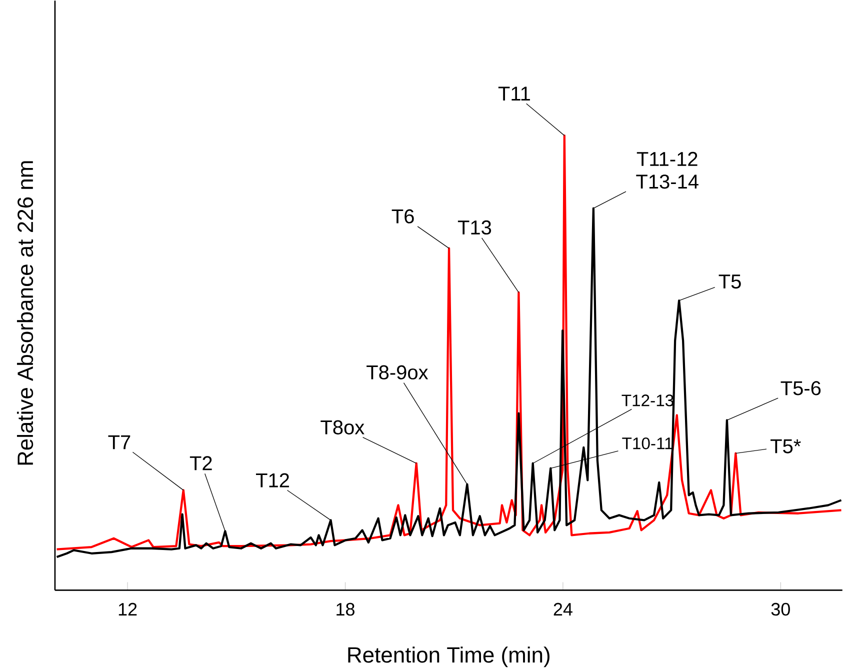 This screenshot has height=672, width=843. What do you see at coordinates (514, 93) in the screenshot?
I see `annotation: T11` at bounding box center [514, 93].